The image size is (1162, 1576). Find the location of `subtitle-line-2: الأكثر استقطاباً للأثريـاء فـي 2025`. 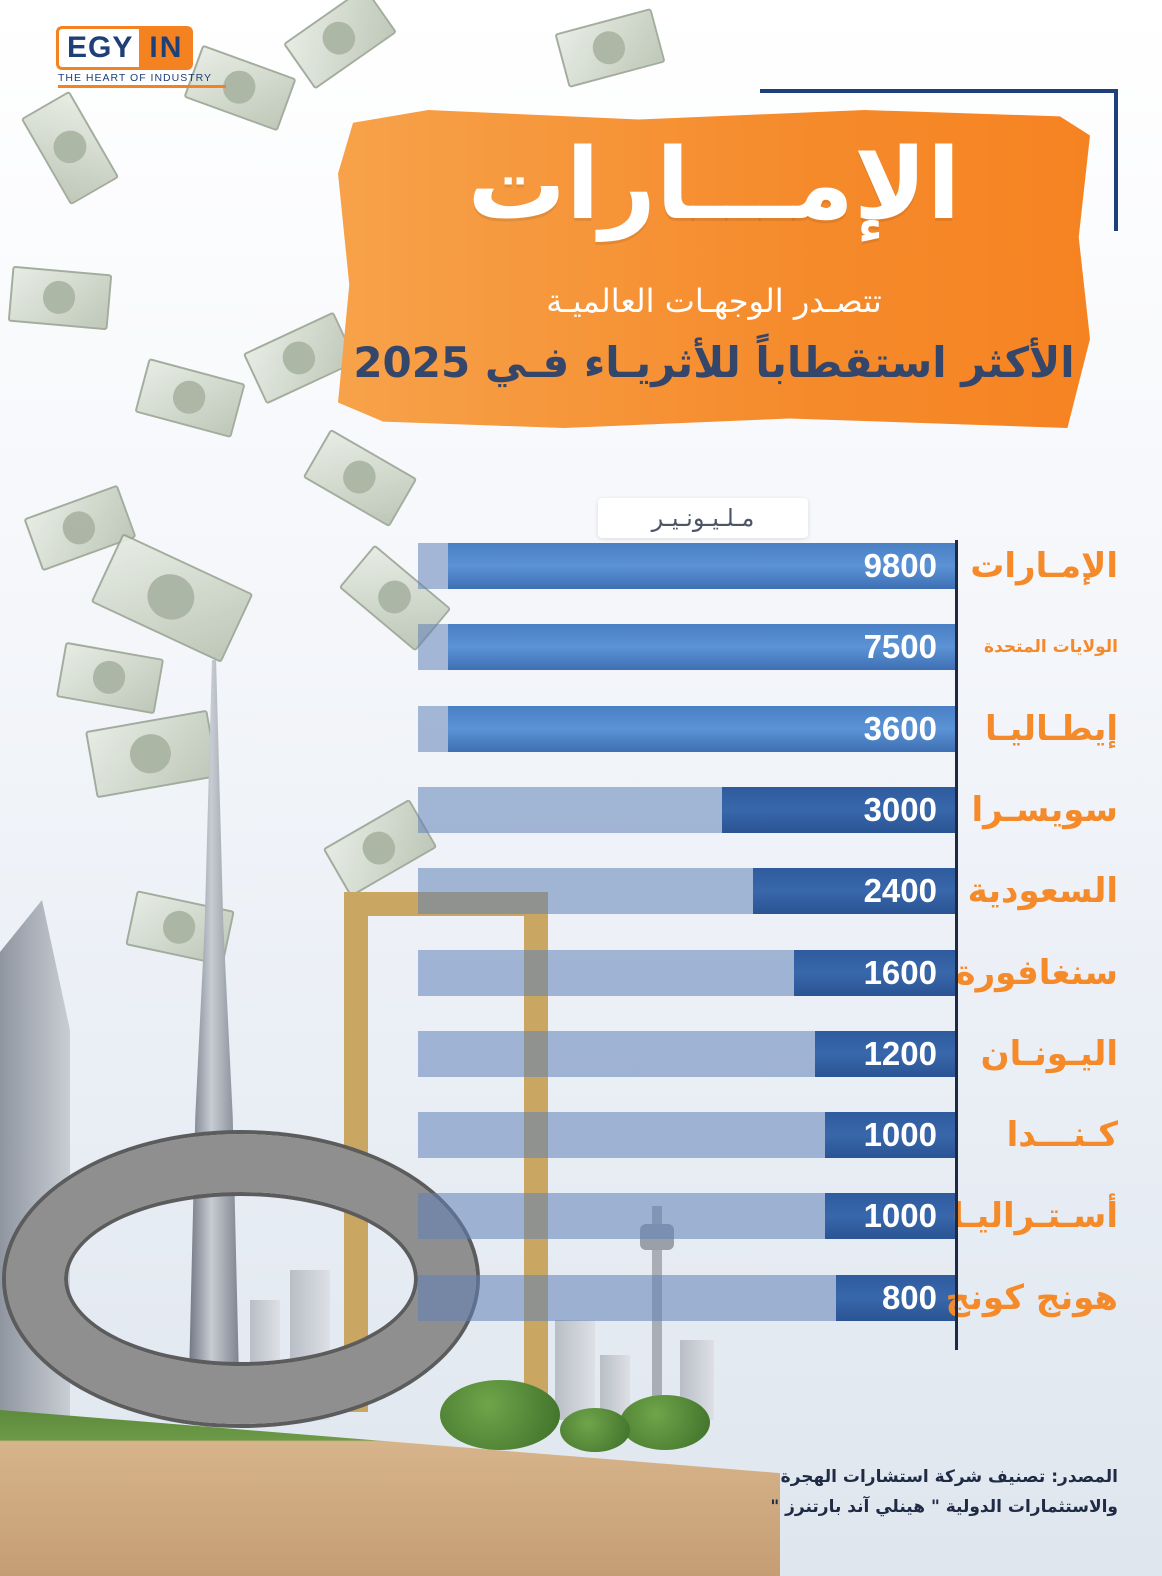

subtitle-line-2: الأكثر استقطاباً للأثريـاء فـي 2025 is located at coordinates (714, 362).